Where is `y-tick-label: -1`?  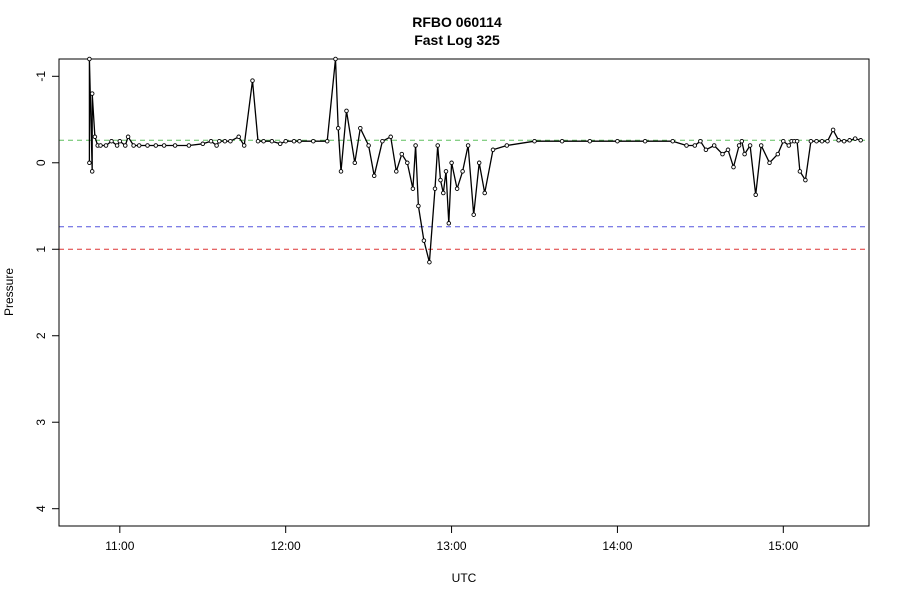
y-tick-label: -1 is located at coordinates (41, 76).